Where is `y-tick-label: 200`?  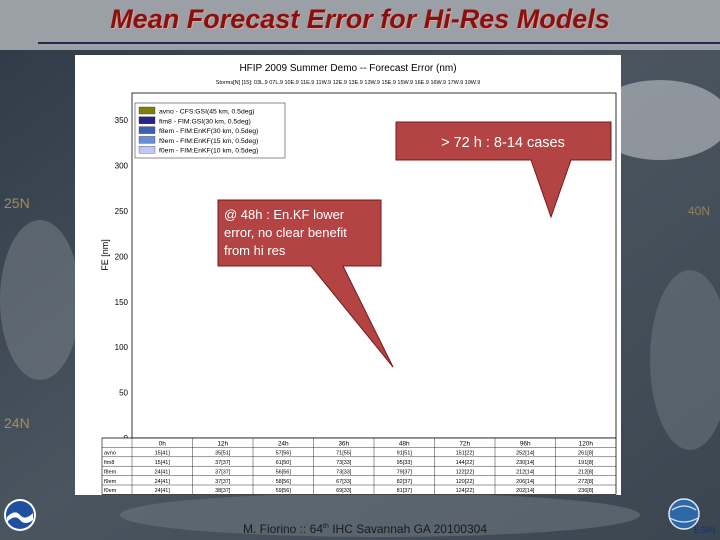
y-tick-label: 200 is located at coordinates (122, 256).